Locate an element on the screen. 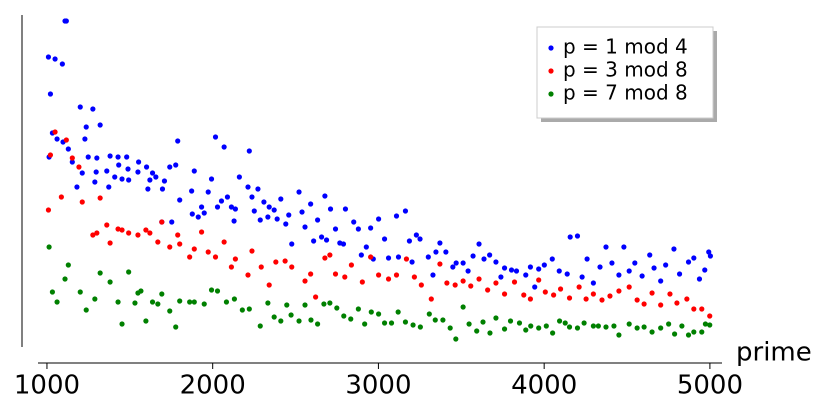 The image size is (831, 411). legend-label: p = 7 mod 8 is located at coordinates (625, 93).